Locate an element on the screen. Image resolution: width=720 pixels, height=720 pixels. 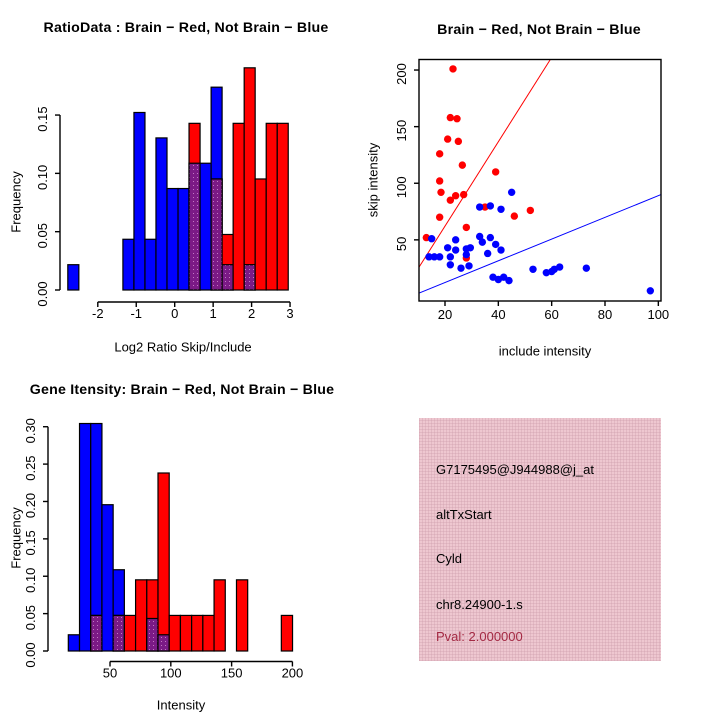
svg-text: 3 is located at coordinates (289, 313).